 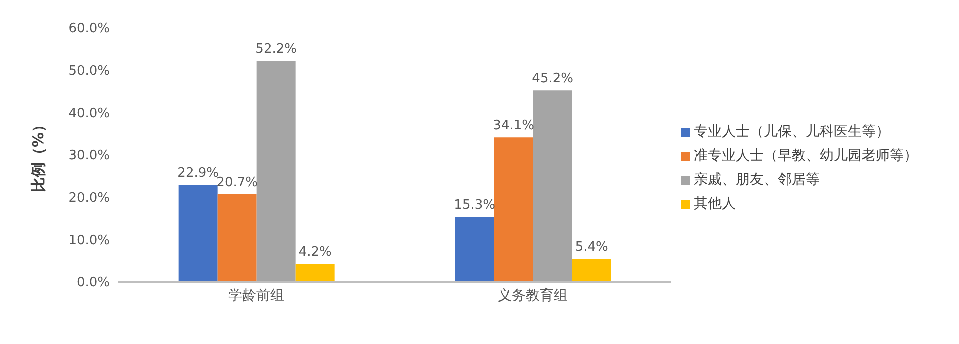 I want to click on x-tick-label: 义务教育组, so click(x=533, y=295).